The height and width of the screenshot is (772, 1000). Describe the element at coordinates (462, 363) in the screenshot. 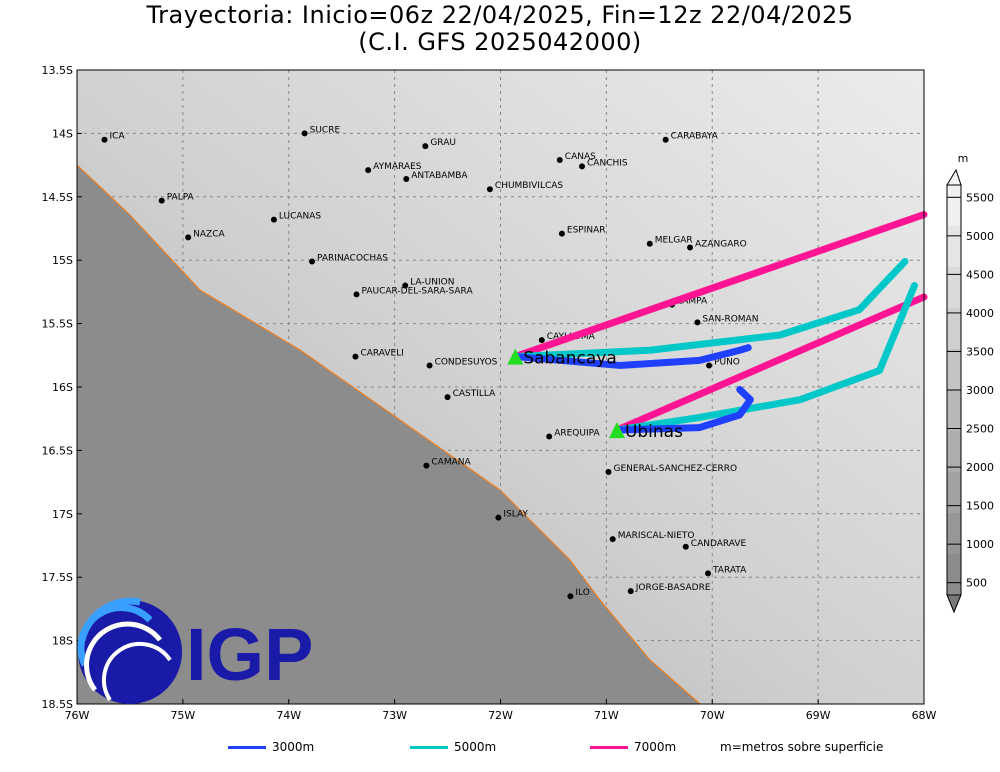

I see `city-marker: CONDESUYOS` at that location.